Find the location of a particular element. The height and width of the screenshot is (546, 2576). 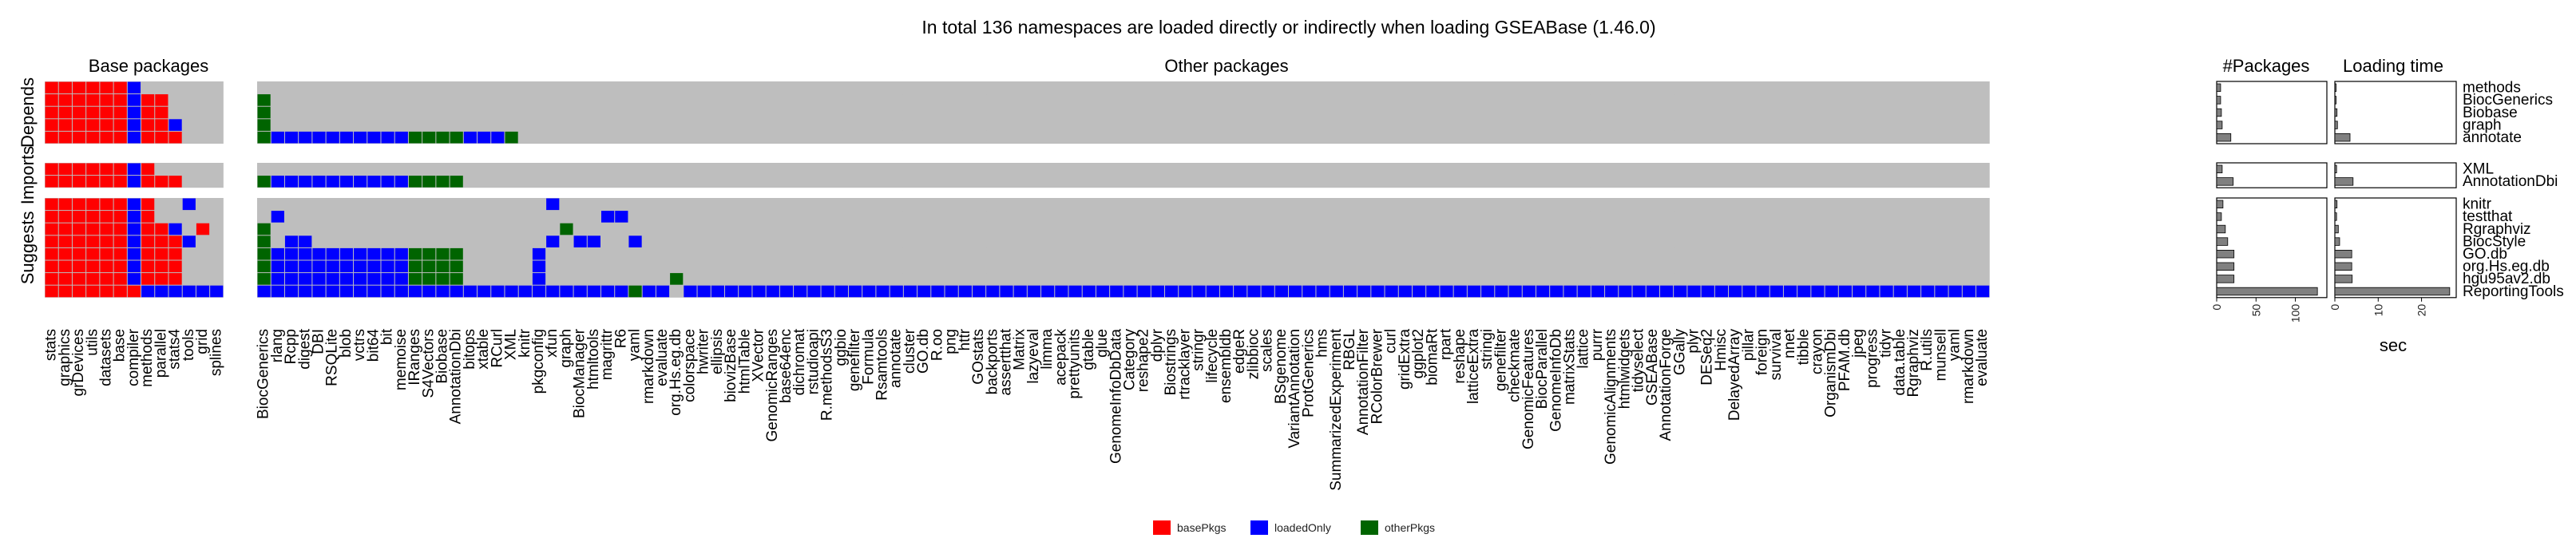

other-column-label: pillar is located at coordinates (1748, 344).